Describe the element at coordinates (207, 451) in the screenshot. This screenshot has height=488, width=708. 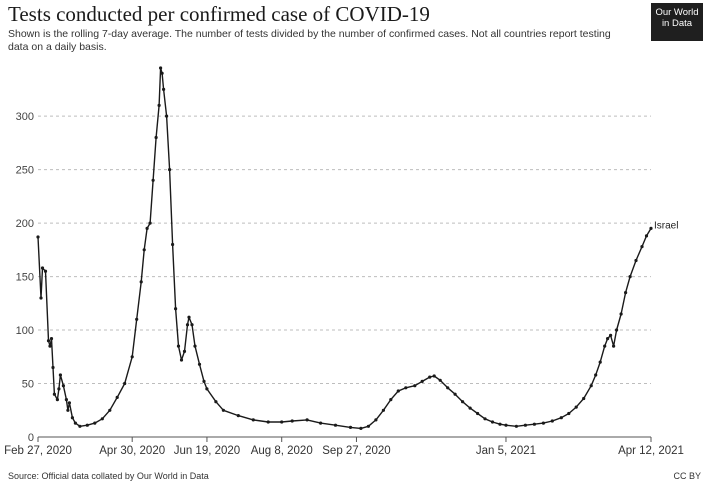
I see `x-tick-label-2: Jun 19, 2020` at that location.